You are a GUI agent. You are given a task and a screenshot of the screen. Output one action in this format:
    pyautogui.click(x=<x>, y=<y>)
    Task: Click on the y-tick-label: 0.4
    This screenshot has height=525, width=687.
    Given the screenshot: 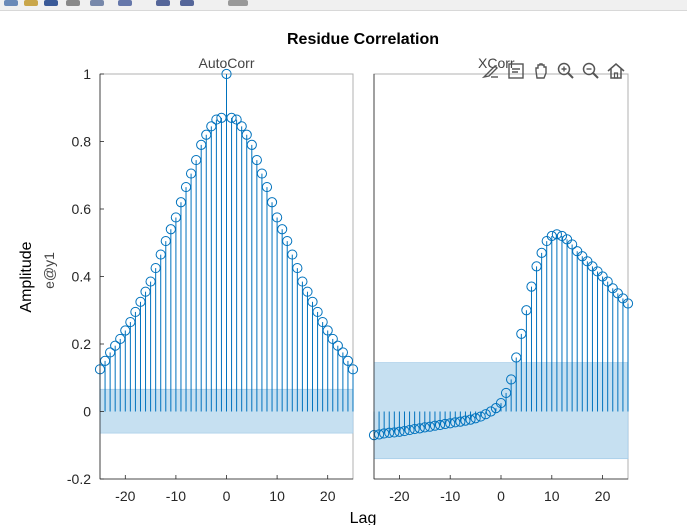 What is the action you would take?
    pyautogui.click(x=82, y=277)
    